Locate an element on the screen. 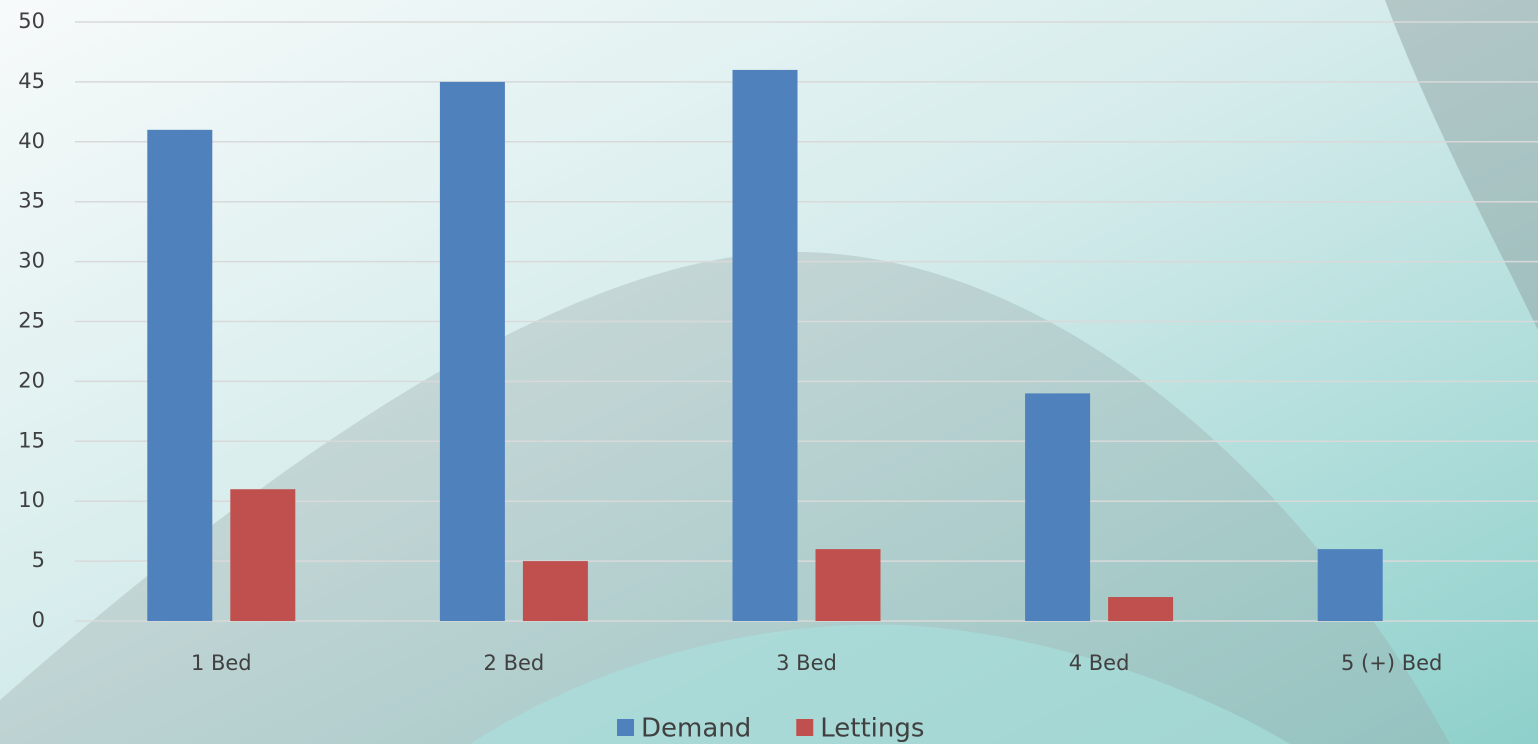  x-tick-label: 4 Bed is located at coordinates (1099, 663).